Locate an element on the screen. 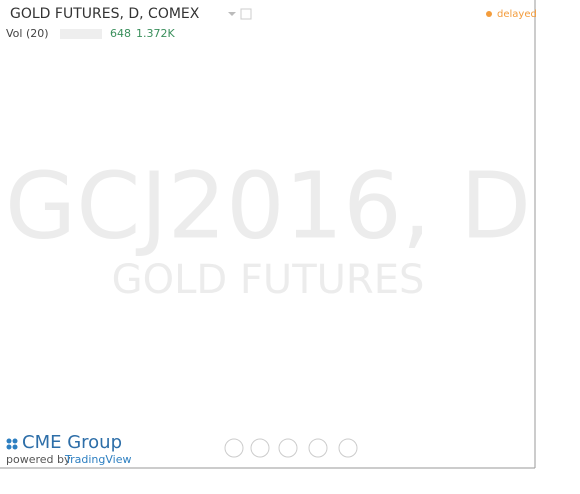  status: delayed is located at coordinates (517, 14).